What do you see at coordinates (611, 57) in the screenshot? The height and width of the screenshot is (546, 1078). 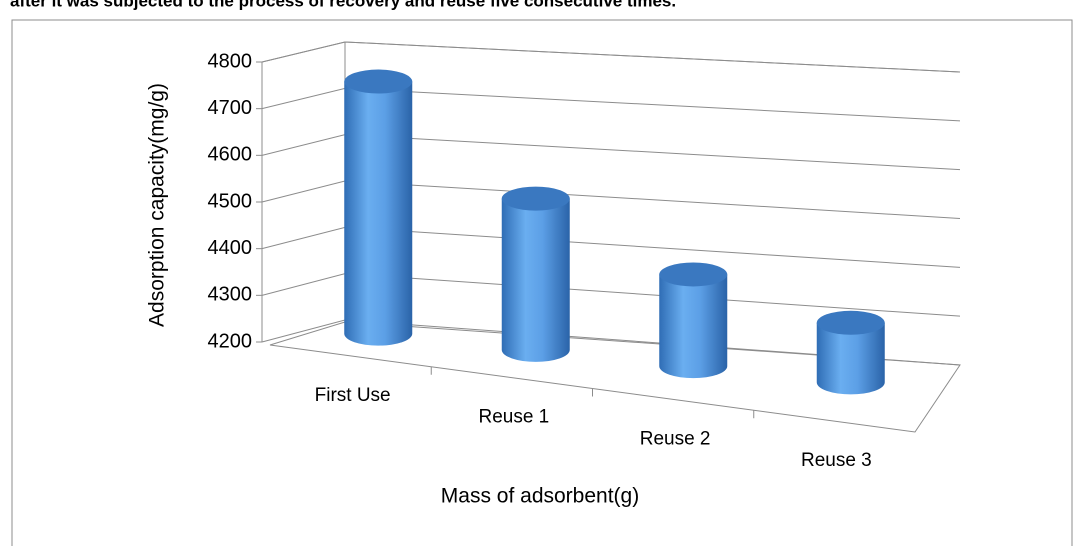 I see `grid-line` at bounding box center [611, 57].